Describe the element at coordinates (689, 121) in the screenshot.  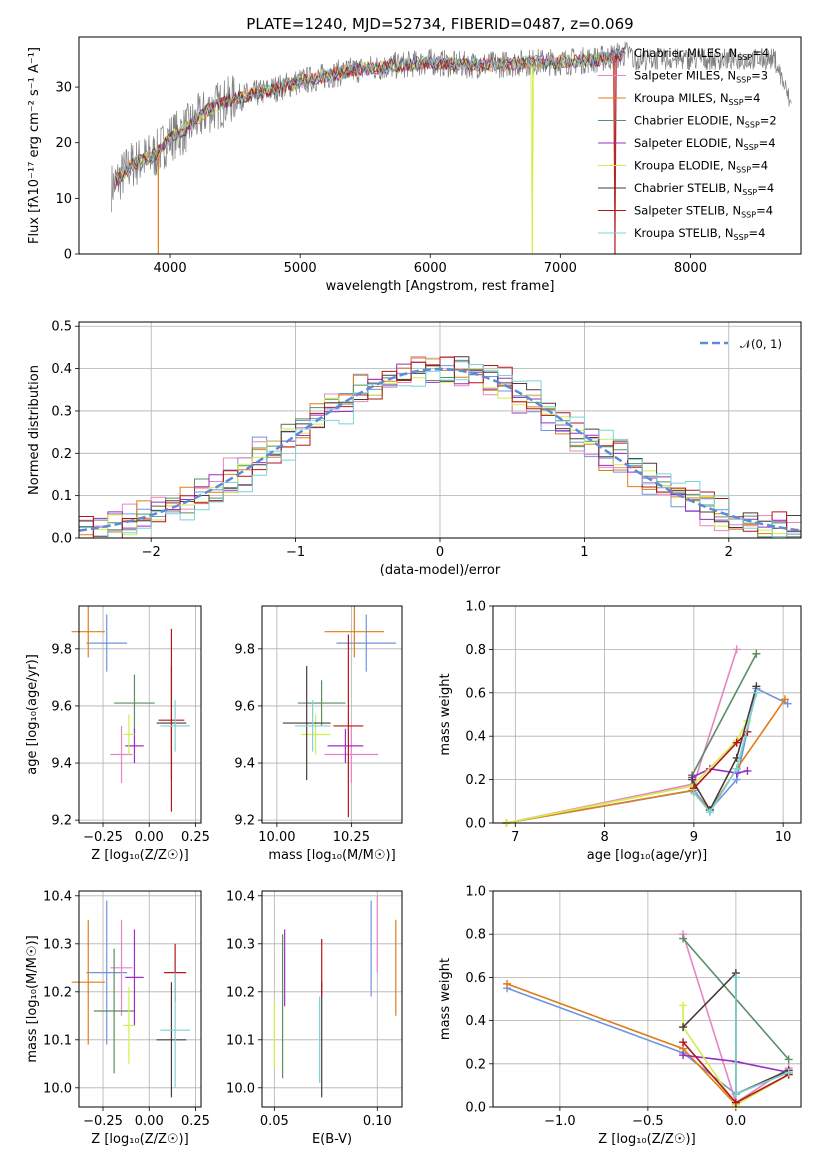
I see `legend-text: Chabrier ELODIE, N` at that location.